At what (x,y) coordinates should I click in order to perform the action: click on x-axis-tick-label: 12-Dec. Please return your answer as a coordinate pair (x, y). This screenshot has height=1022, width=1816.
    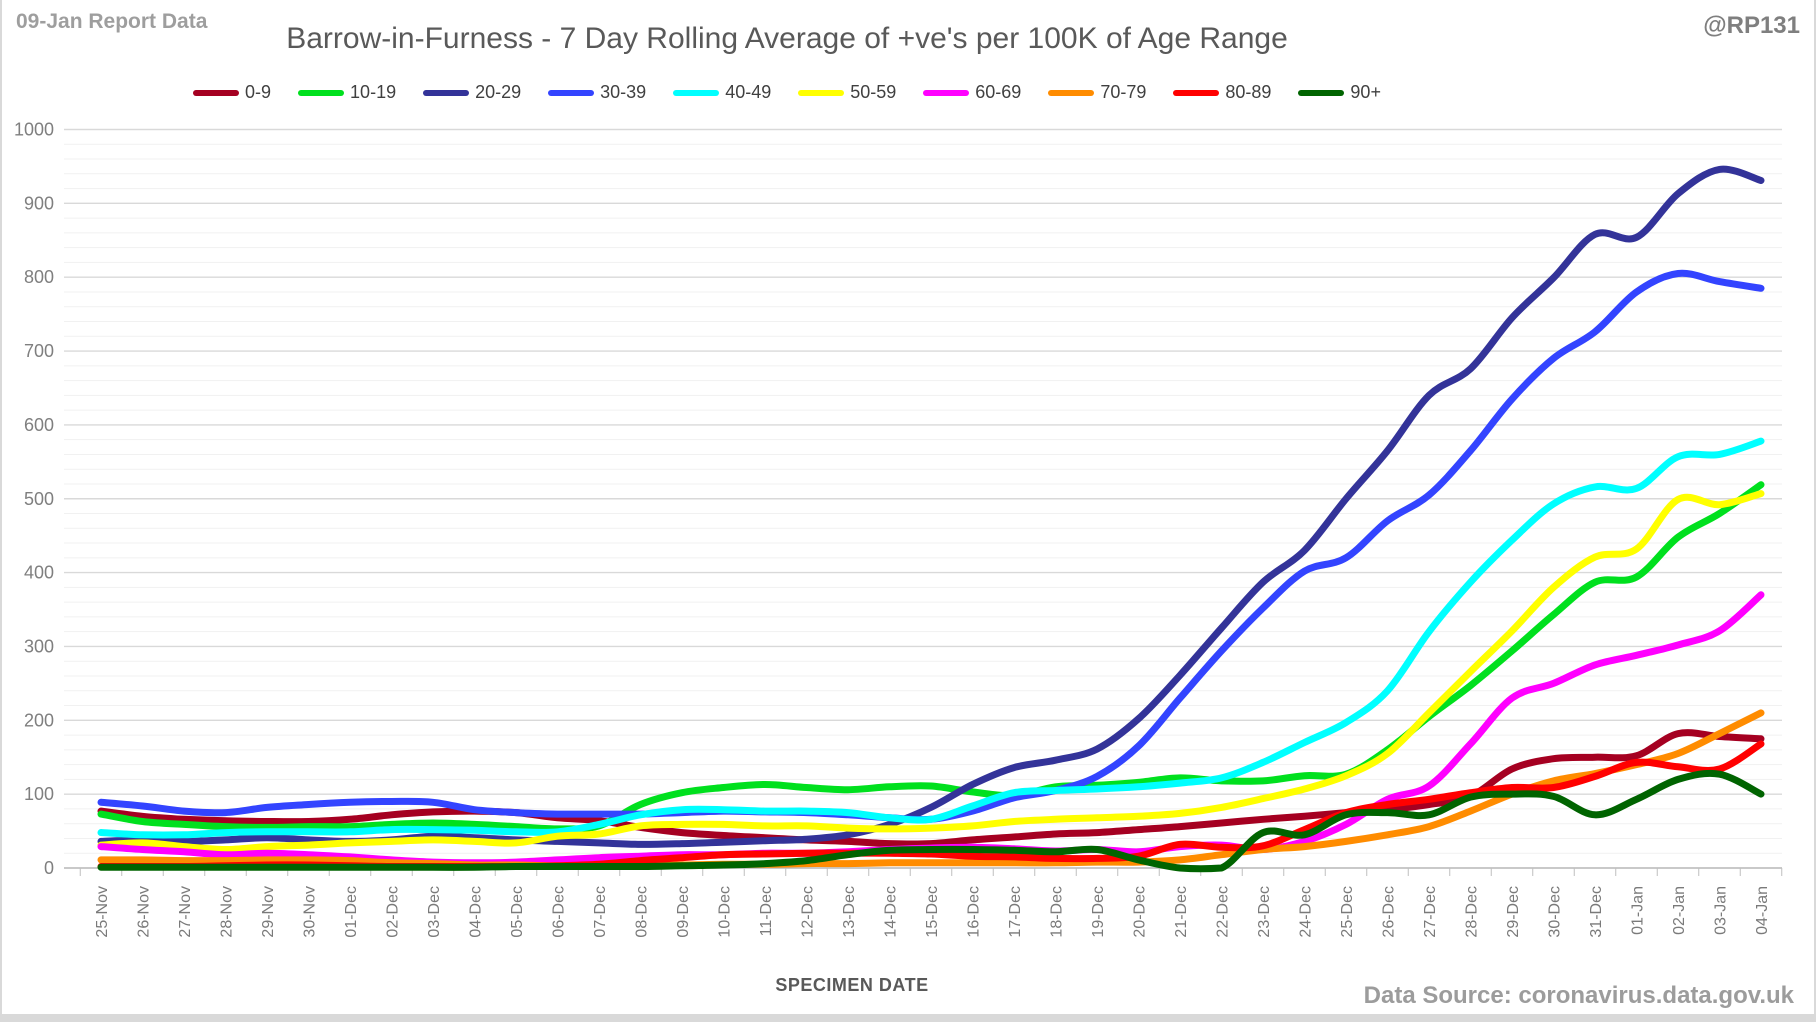
    Looking at the image, I should click on (808, 912).